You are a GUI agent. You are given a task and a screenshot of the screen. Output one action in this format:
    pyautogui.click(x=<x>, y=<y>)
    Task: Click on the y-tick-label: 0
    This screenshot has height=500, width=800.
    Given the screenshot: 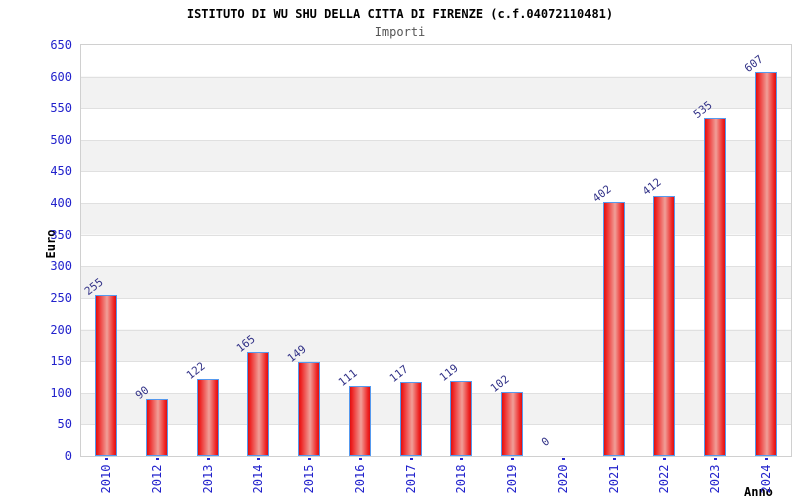 What is the action you would take?
    pyautogui.click(x=68, y=456)
    